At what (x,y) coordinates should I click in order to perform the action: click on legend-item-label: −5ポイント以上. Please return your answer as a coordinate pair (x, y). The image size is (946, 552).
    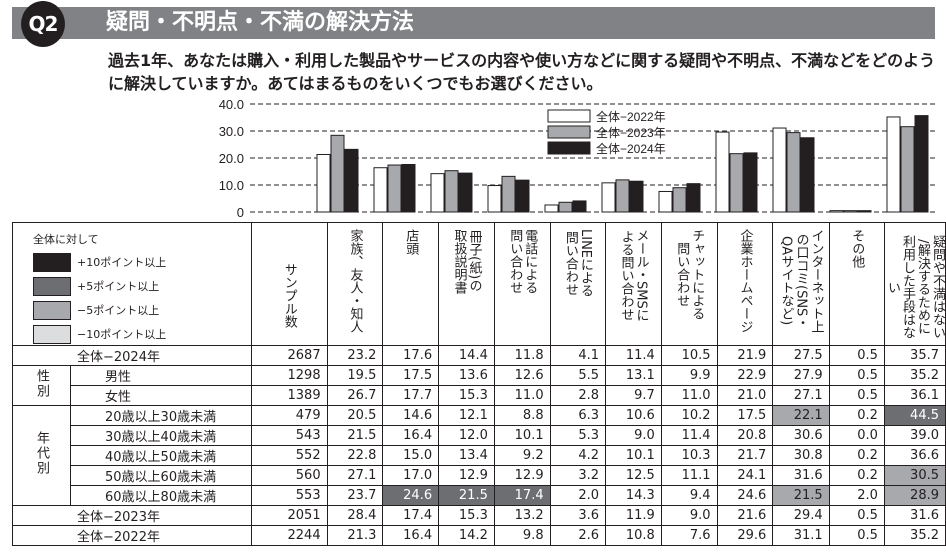
    Looking at the image, I should click on (118, 310).